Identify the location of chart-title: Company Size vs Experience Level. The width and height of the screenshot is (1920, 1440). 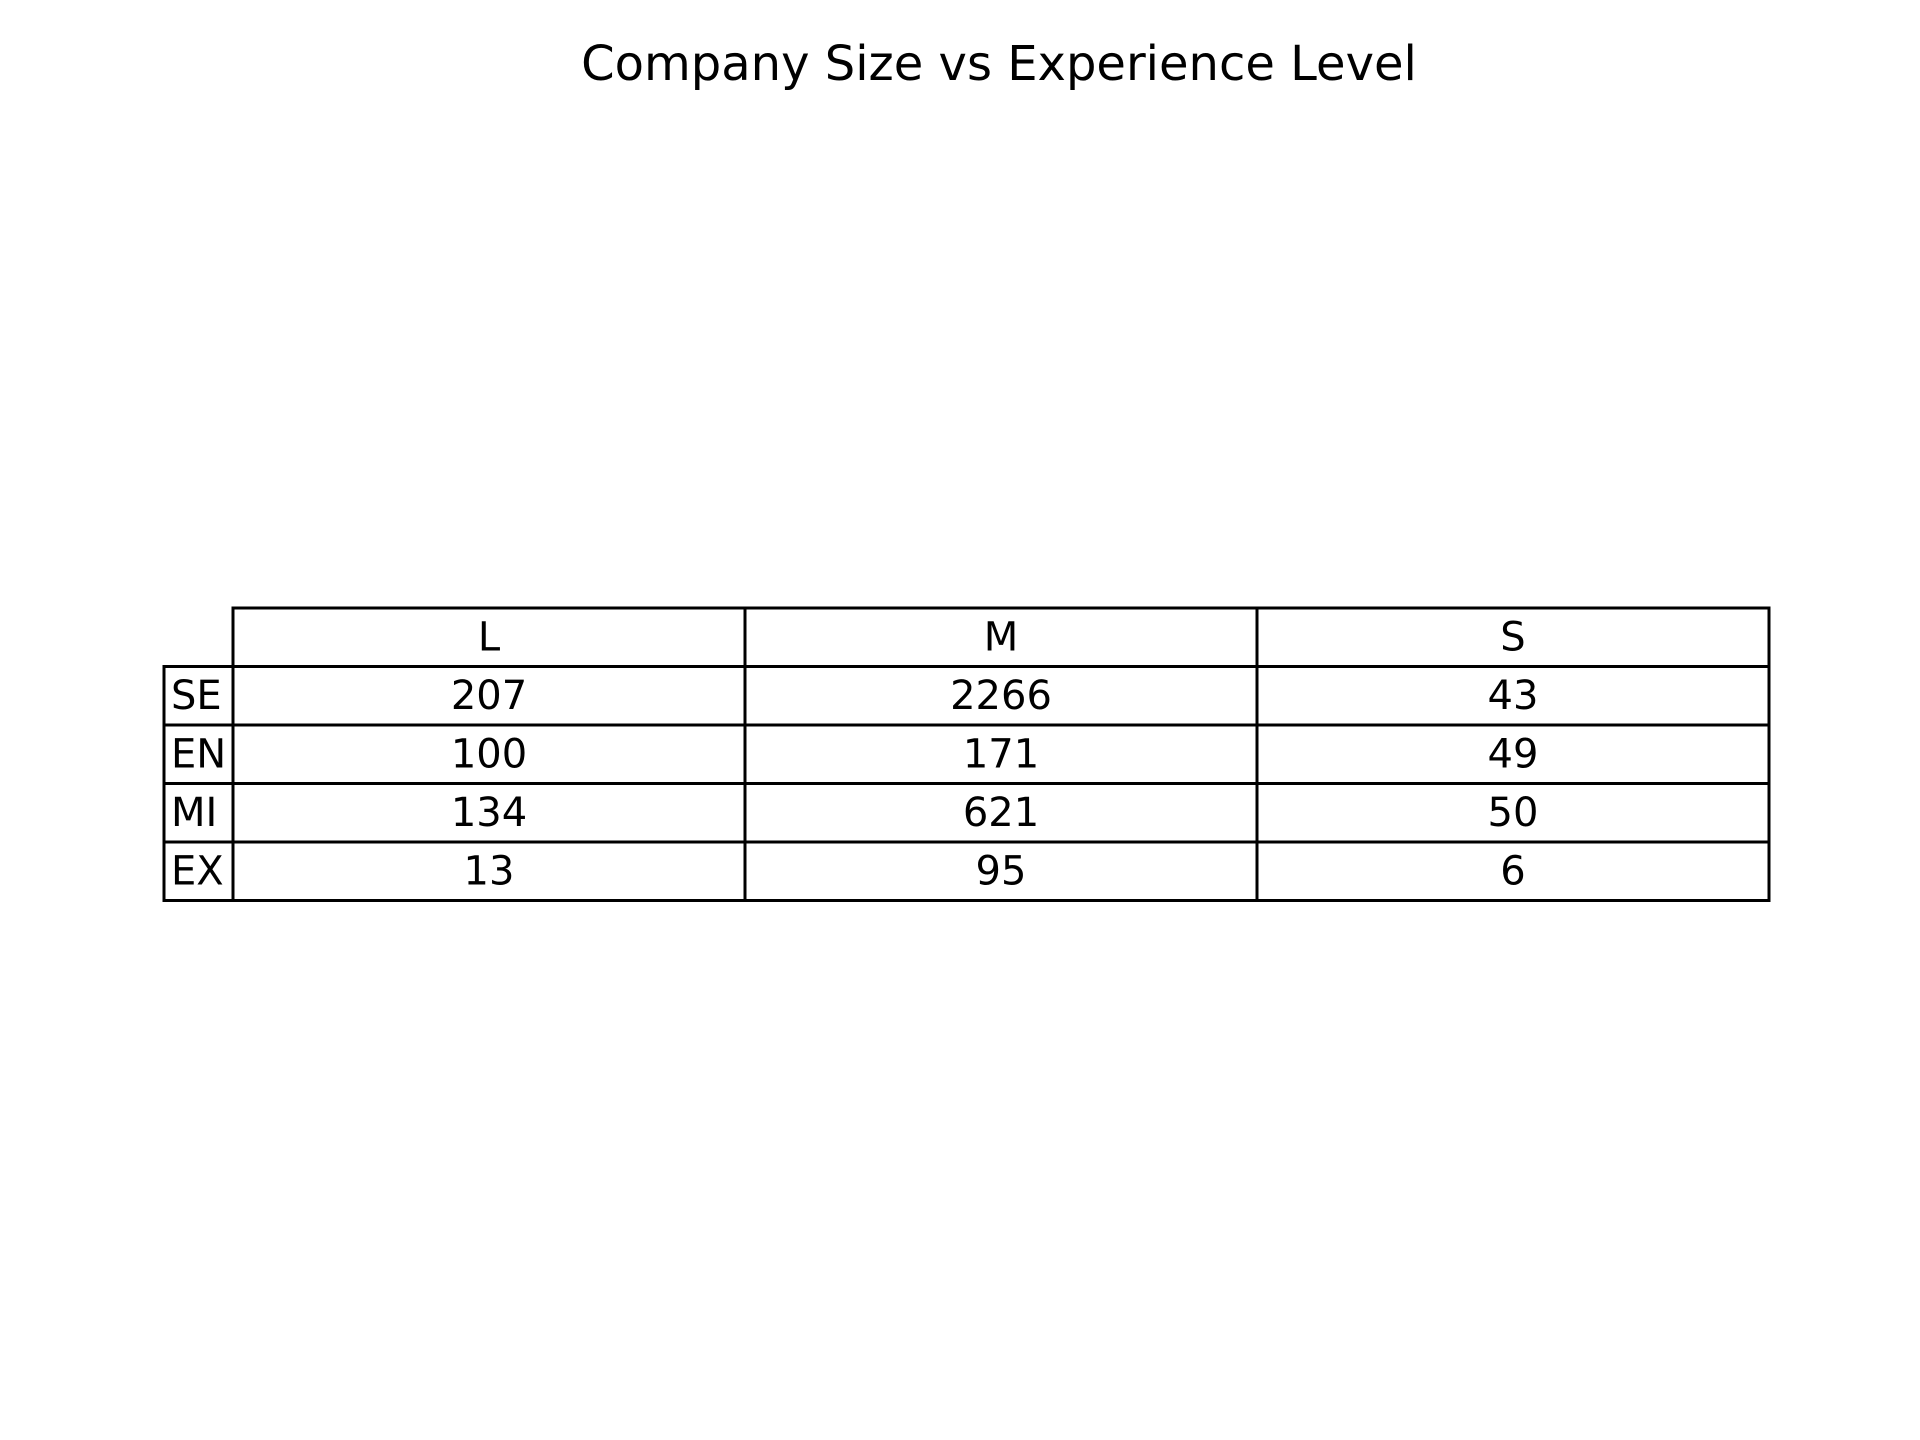
(999, 64).